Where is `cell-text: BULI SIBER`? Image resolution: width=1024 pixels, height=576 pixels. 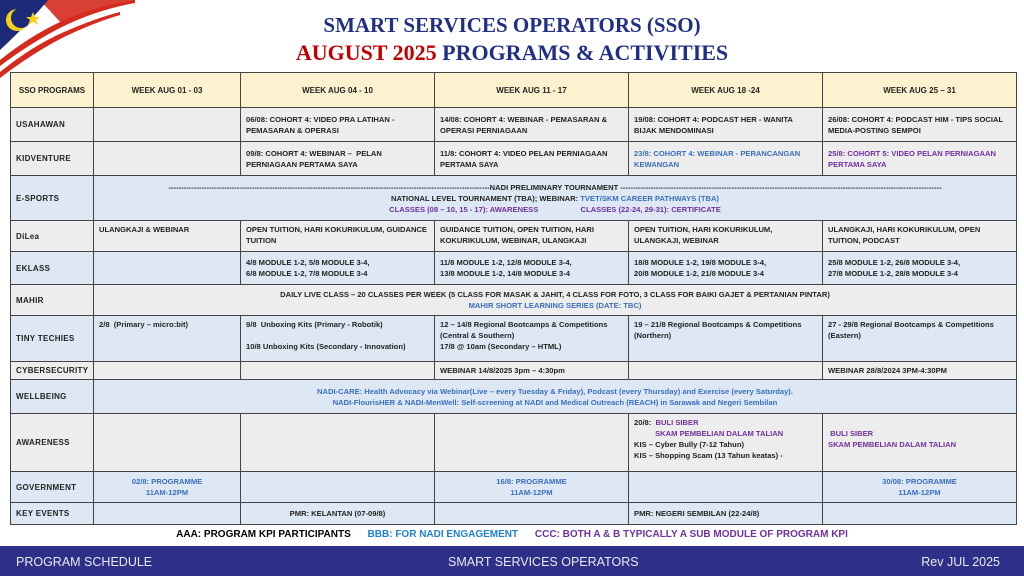 cell-text: BULI SIBER is located at coordinates (851, 433).